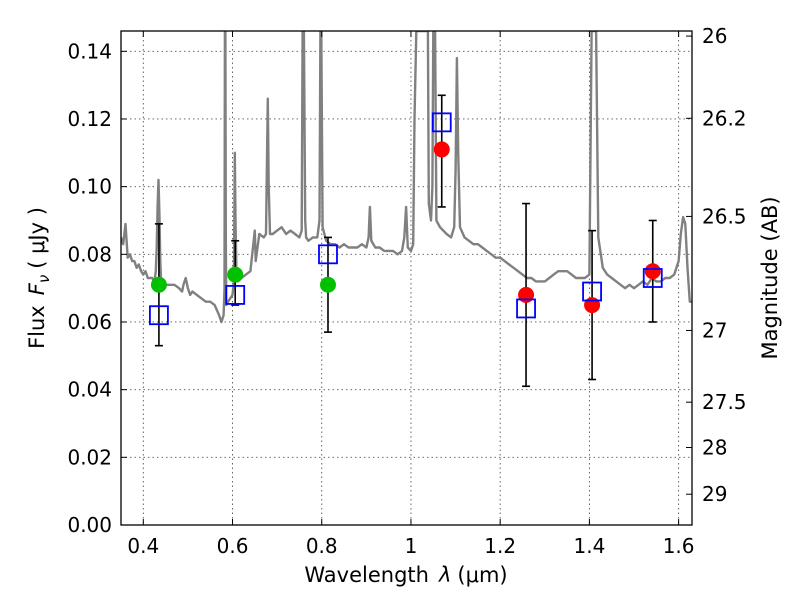 This screenshot has height=600, width=800. Describe the element at coordinates (89, 51) in the screenshot. I see `y-tick-label-7: 0.14` at that location.